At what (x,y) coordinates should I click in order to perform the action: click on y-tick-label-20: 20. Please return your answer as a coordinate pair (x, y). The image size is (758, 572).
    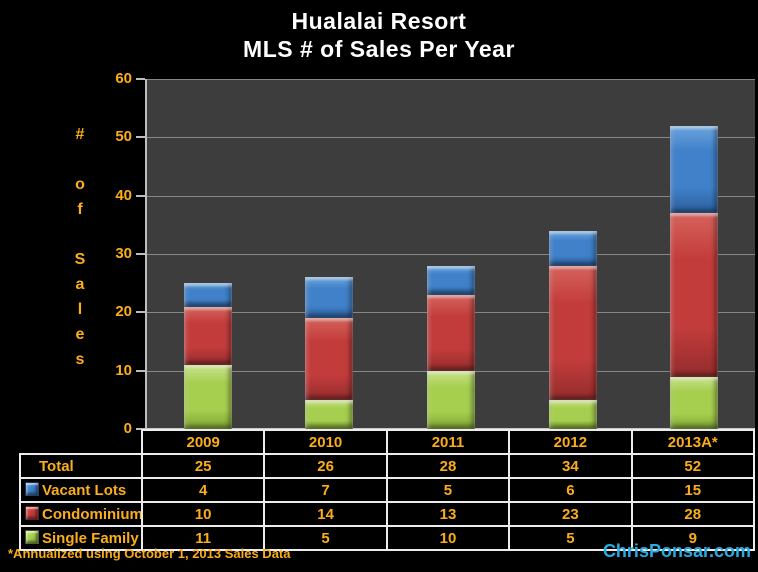
    Looking at the image, I should click on (123, 312).